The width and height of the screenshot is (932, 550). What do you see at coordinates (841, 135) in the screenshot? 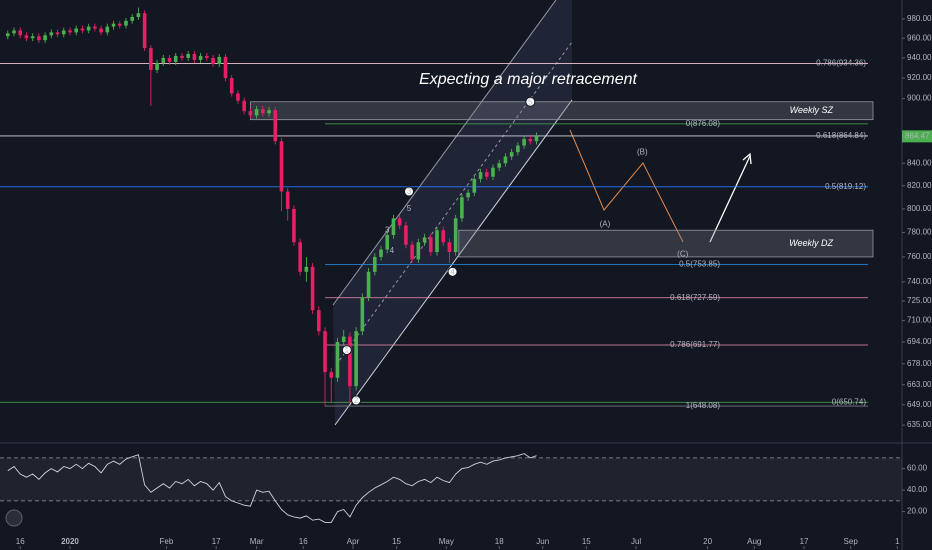
I see `fib-label: 0.618(864.84)` at bounding box center [841, 135].